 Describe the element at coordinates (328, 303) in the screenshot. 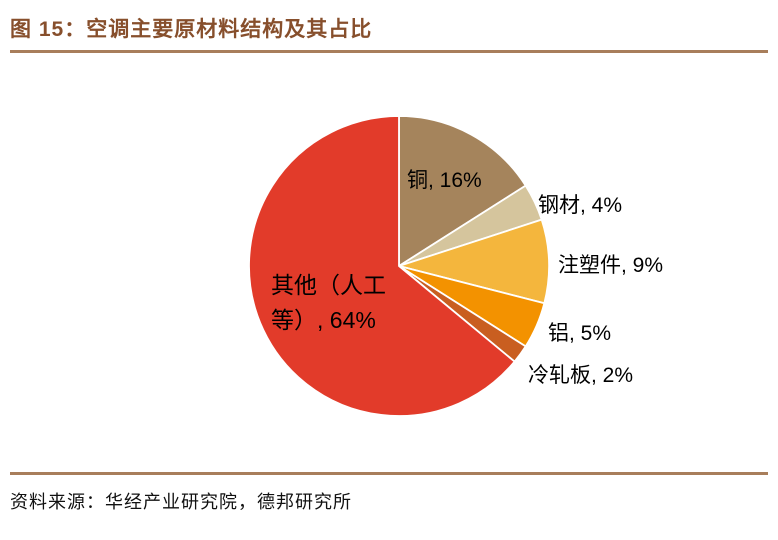

I see `pie-label-other: 其他（人工 等）, 64%` at that location.